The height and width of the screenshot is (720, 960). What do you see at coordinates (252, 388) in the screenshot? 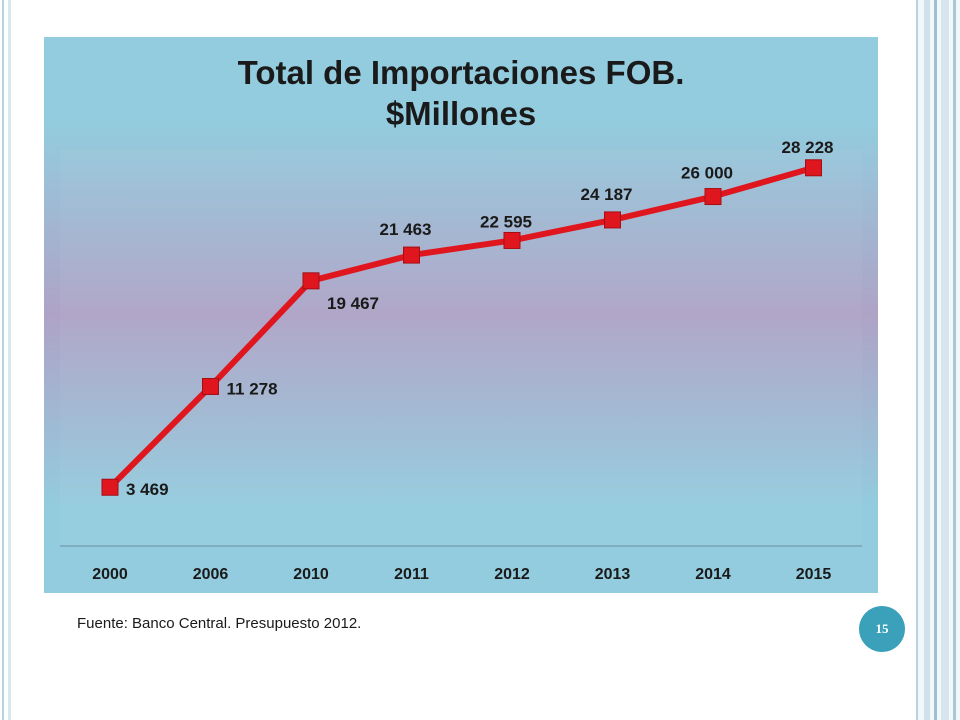
I see `data-label: 11 278` at bounding box center [252, 388].